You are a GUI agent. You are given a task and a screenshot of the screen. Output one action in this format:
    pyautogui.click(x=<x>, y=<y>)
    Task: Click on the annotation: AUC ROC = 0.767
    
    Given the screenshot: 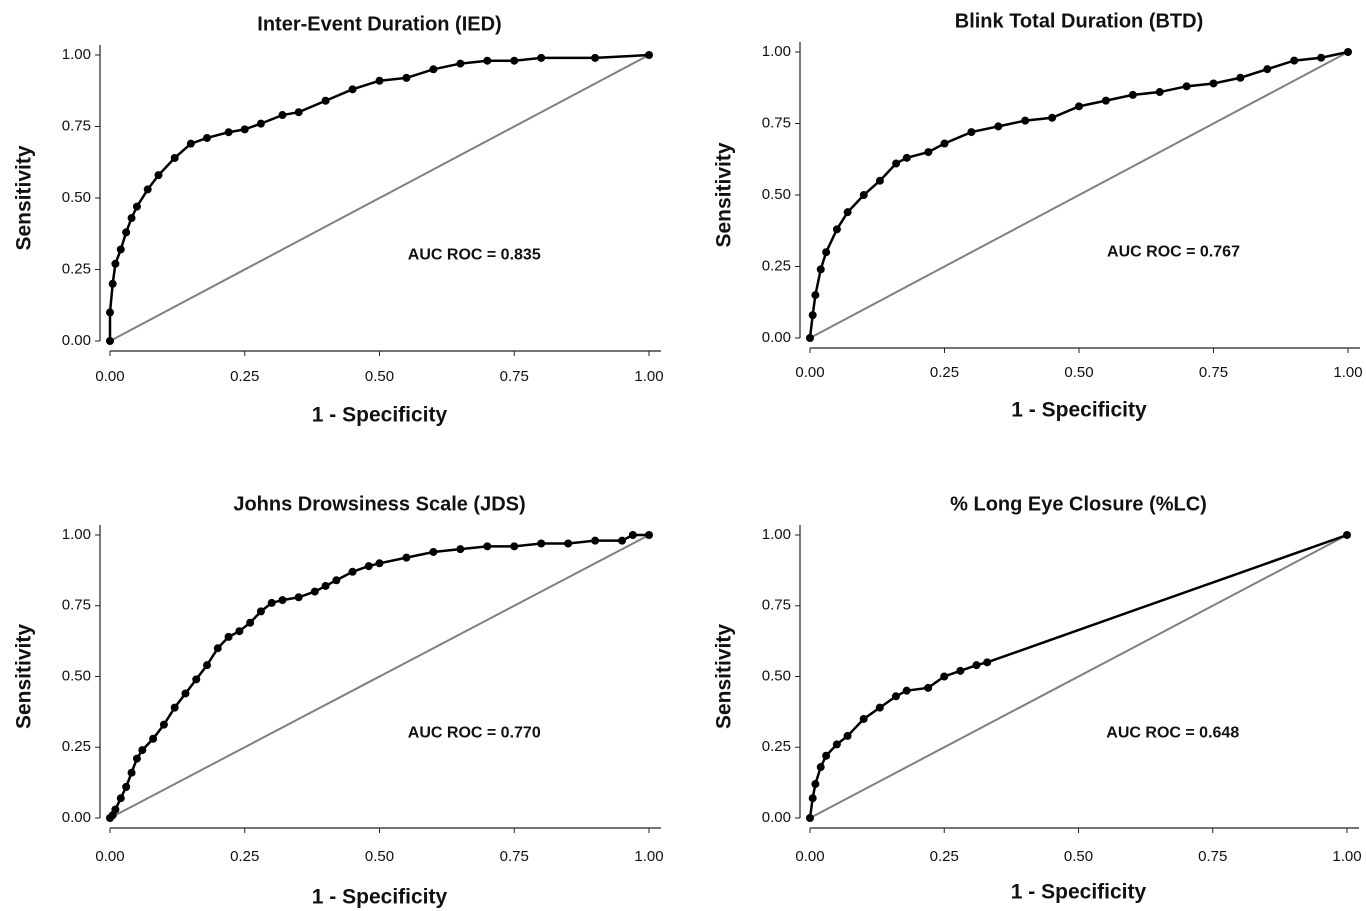 What is the action you would take?
    pyautogui.click(x=1173, y=251)
    